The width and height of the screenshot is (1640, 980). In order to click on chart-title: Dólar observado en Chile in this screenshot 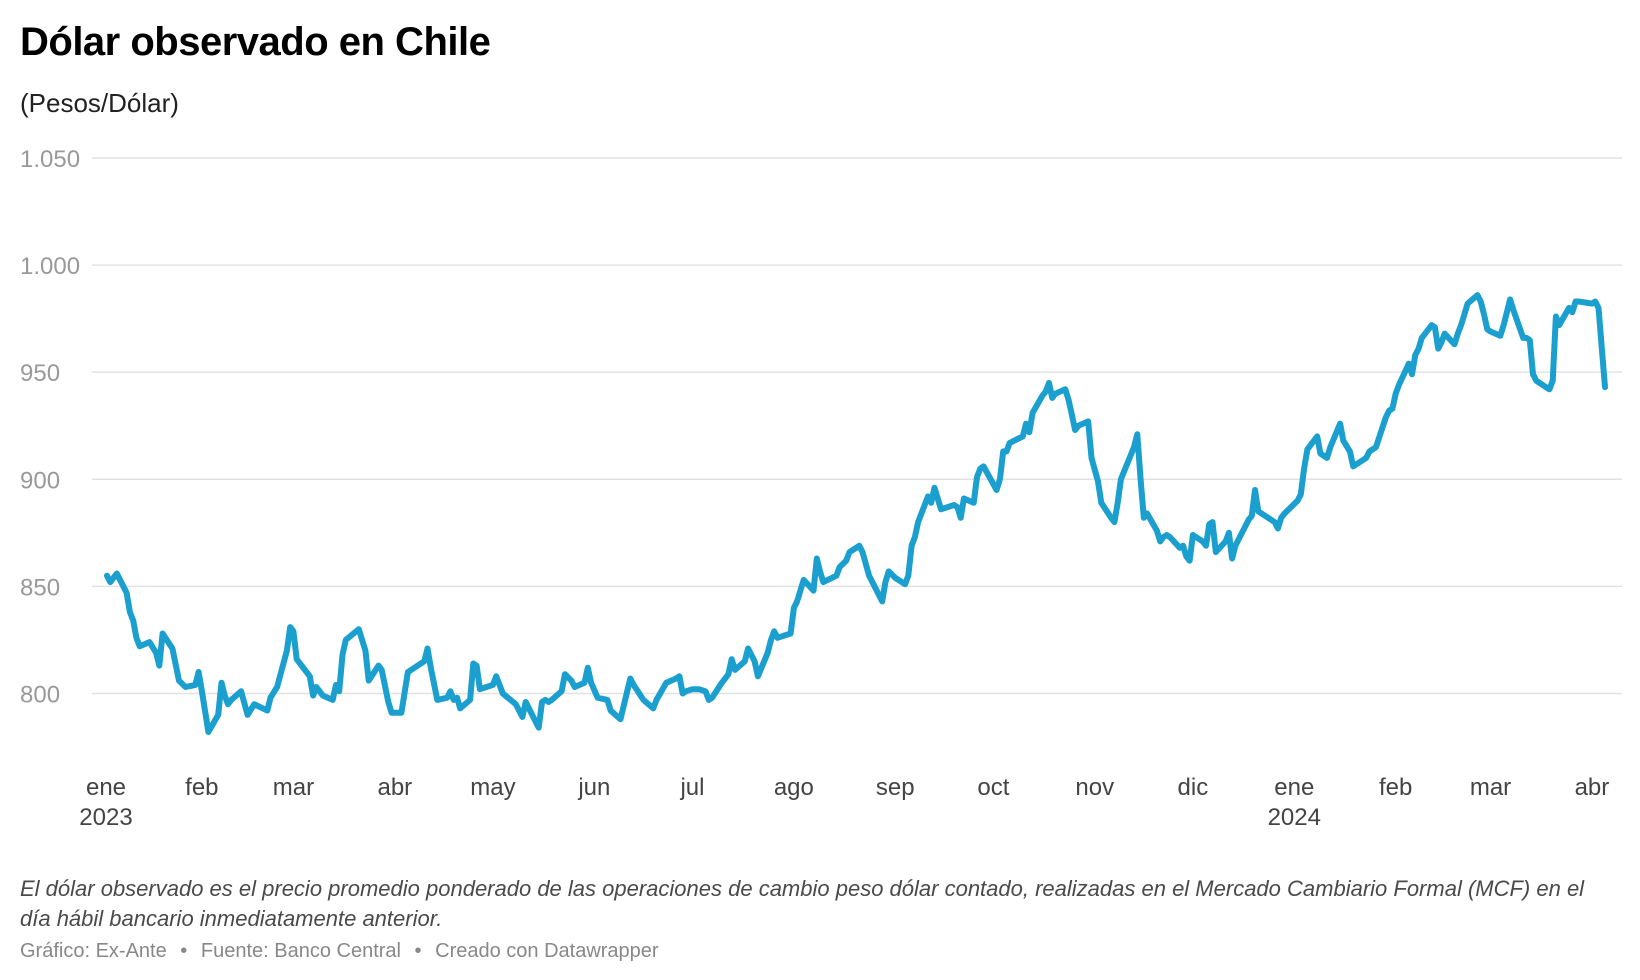, I will do `click(255, 42)`.